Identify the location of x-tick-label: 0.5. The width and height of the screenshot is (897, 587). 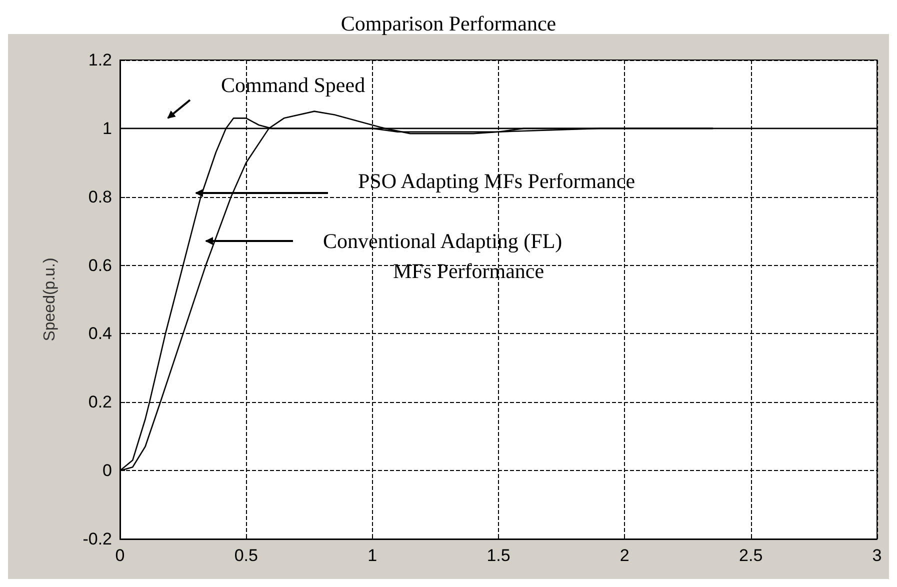
(246, 555).